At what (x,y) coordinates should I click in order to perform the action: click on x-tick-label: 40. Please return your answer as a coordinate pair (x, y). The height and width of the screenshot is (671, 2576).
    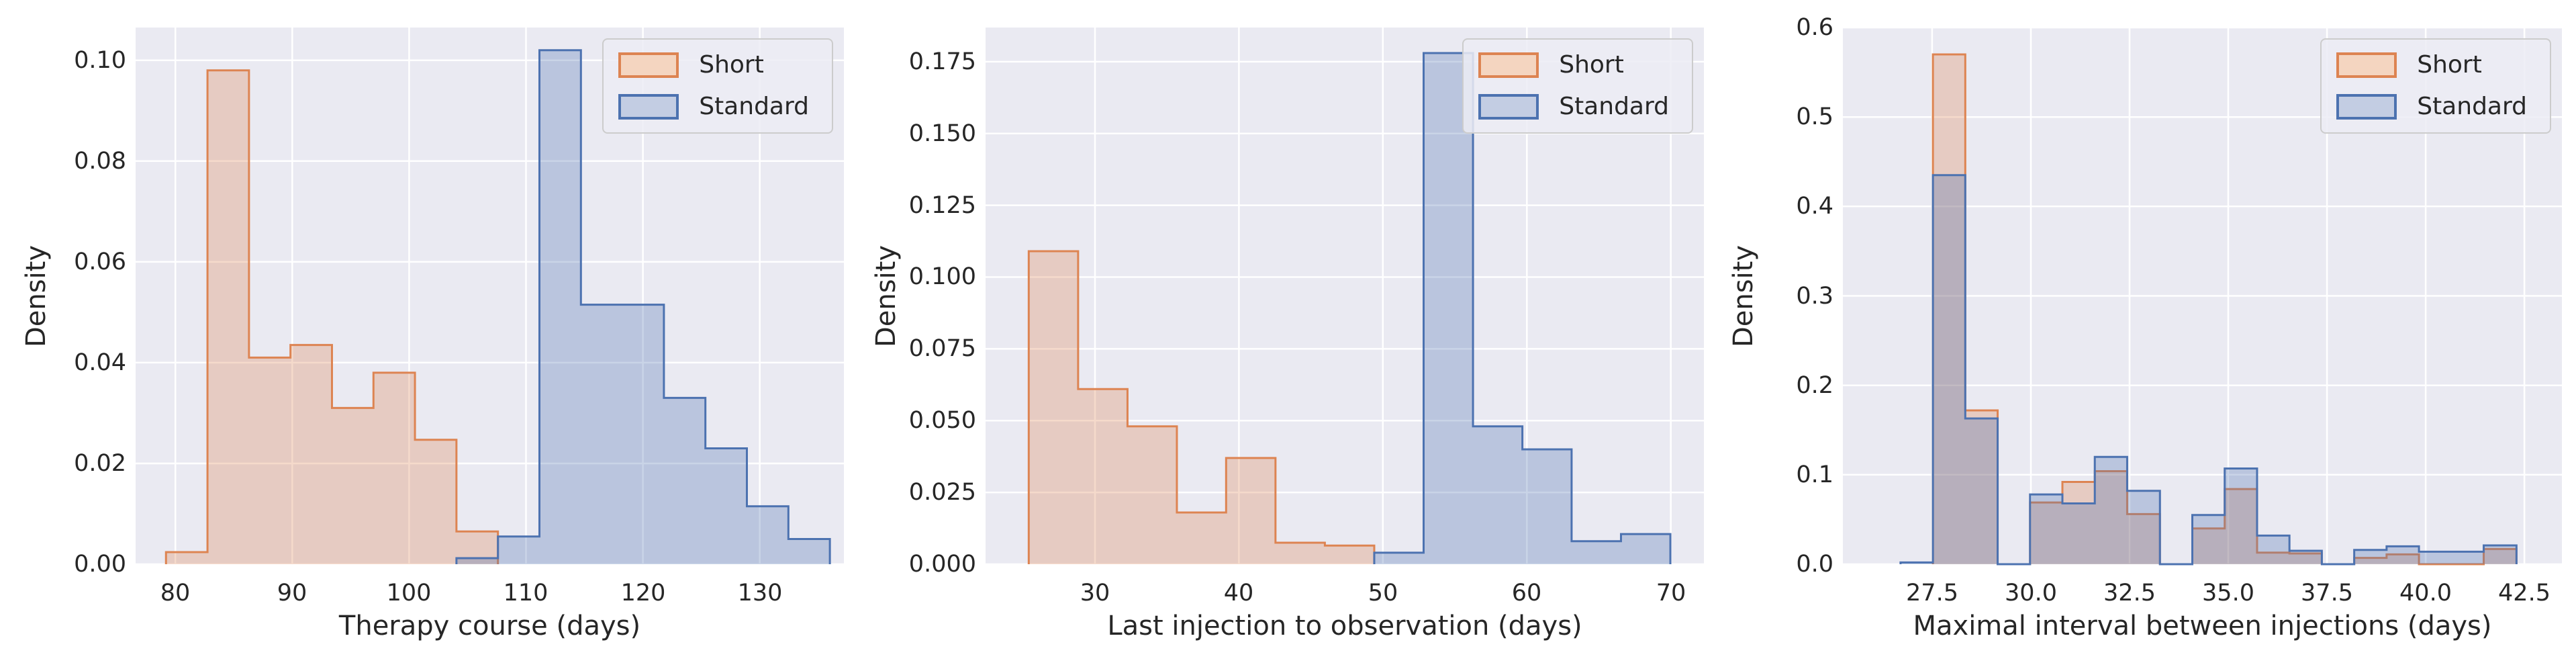
    Looking at the image, I should click on (1238, 593).